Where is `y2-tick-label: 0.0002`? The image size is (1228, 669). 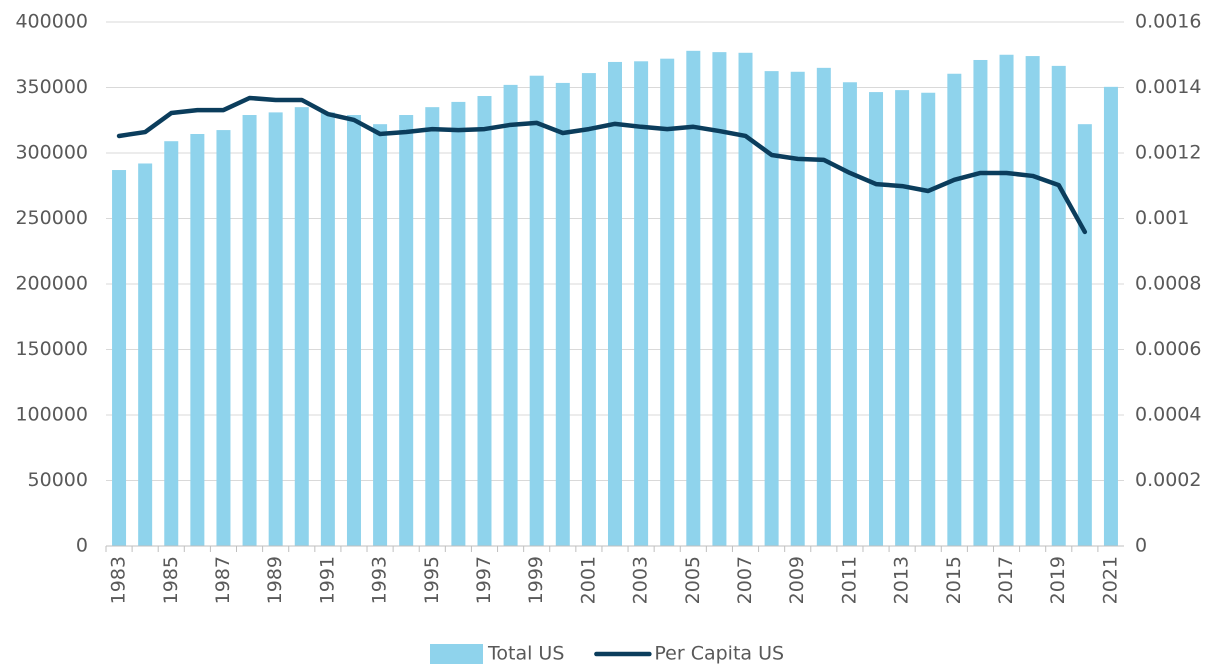
y2-tick-label: 0.0002 is located at coordinates (1168, 480).